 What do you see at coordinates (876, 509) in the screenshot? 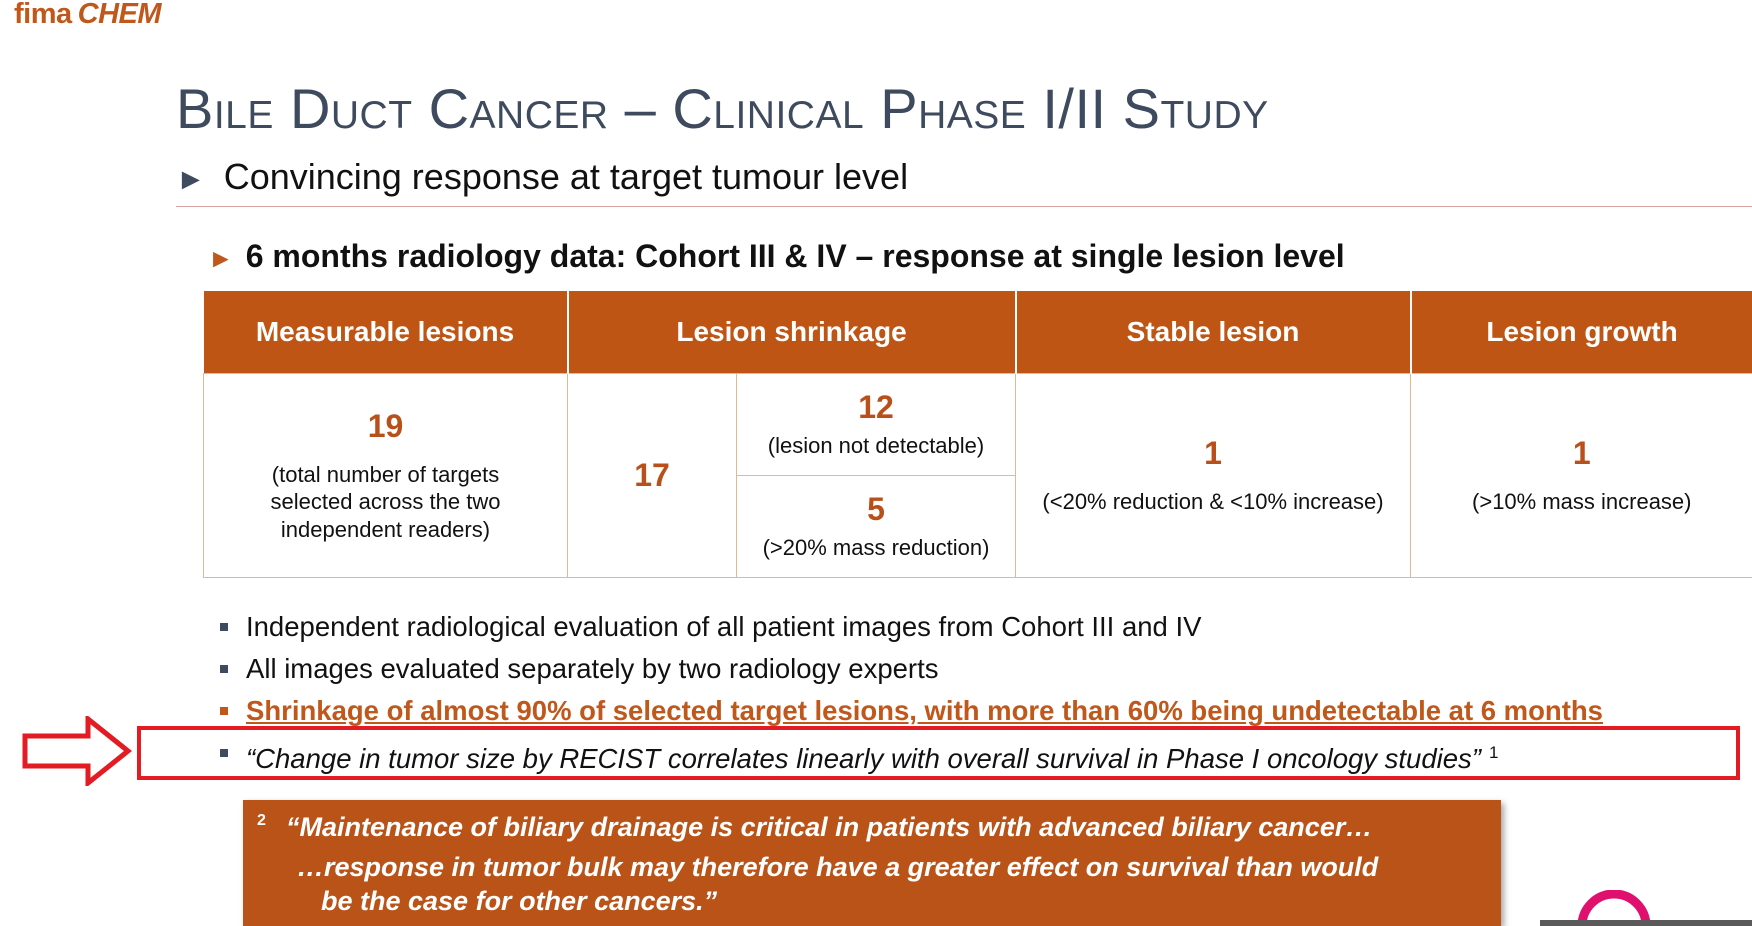
I see `reduction-value: 5` at bounding box center [876, 509].